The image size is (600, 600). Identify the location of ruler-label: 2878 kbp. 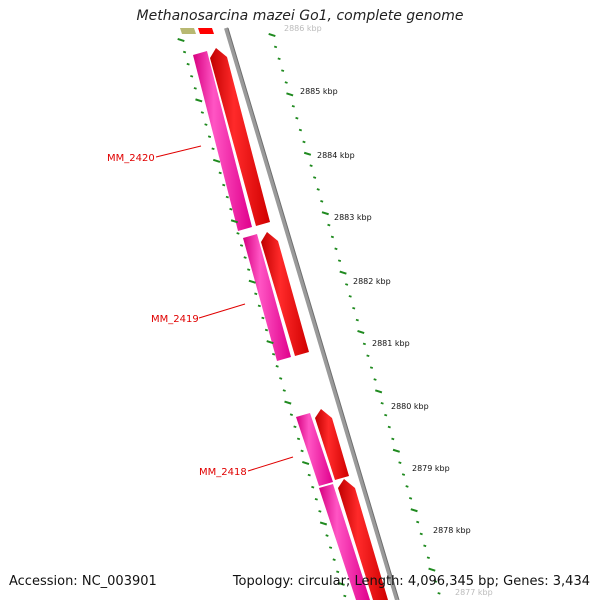
(452, 530).